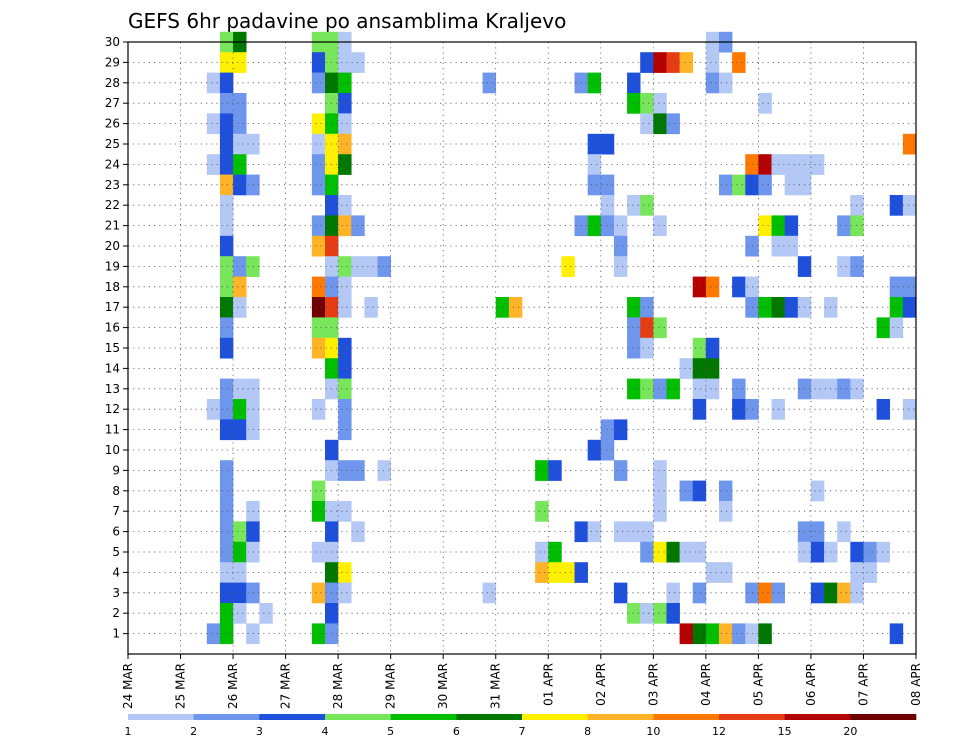 Image resolution: width=960 pixels, height=742 pixels. Describe the element at coordinates (456, 731) in the screenshot. I see `colorbar-tick-label: 6` at that location.